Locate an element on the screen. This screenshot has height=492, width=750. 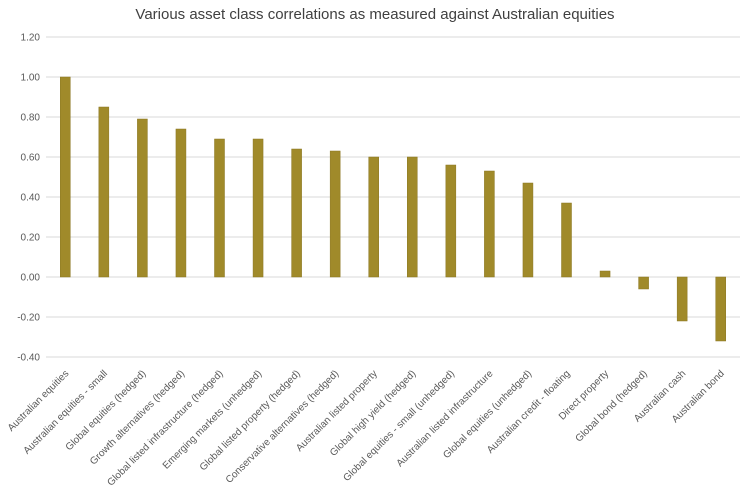
y-tick-label: 1.00 is located at coordinates (31, 78).